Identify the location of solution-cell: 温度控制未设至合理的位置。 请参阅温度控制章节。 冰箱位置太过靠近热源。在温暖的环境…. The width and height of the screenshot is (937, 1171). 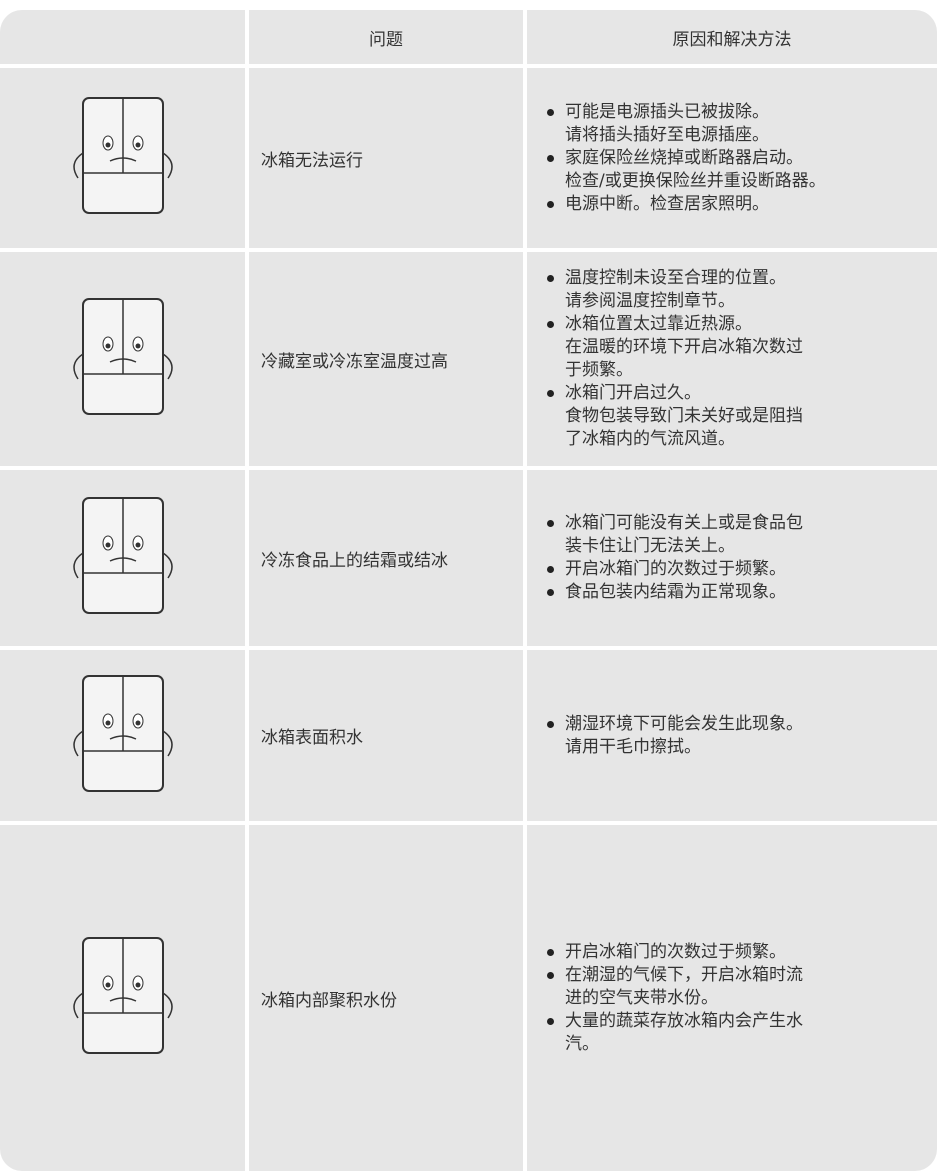
(732, 359).